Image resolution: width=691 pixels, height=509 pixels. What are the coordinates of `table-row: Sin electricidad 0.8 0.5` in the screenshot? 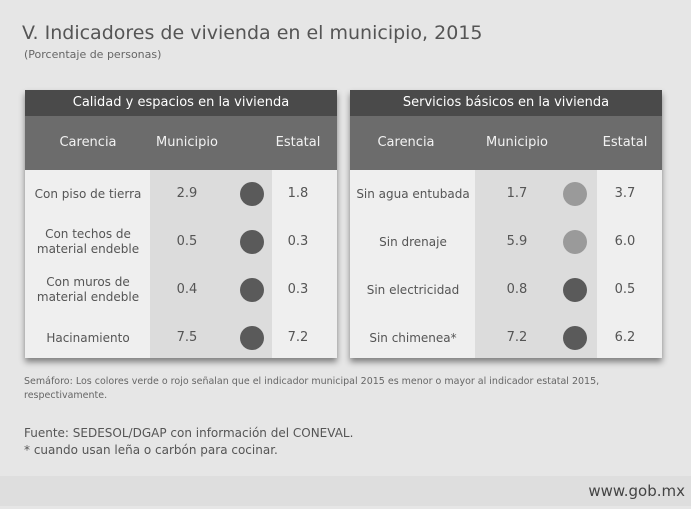 It's located at (506, 290).